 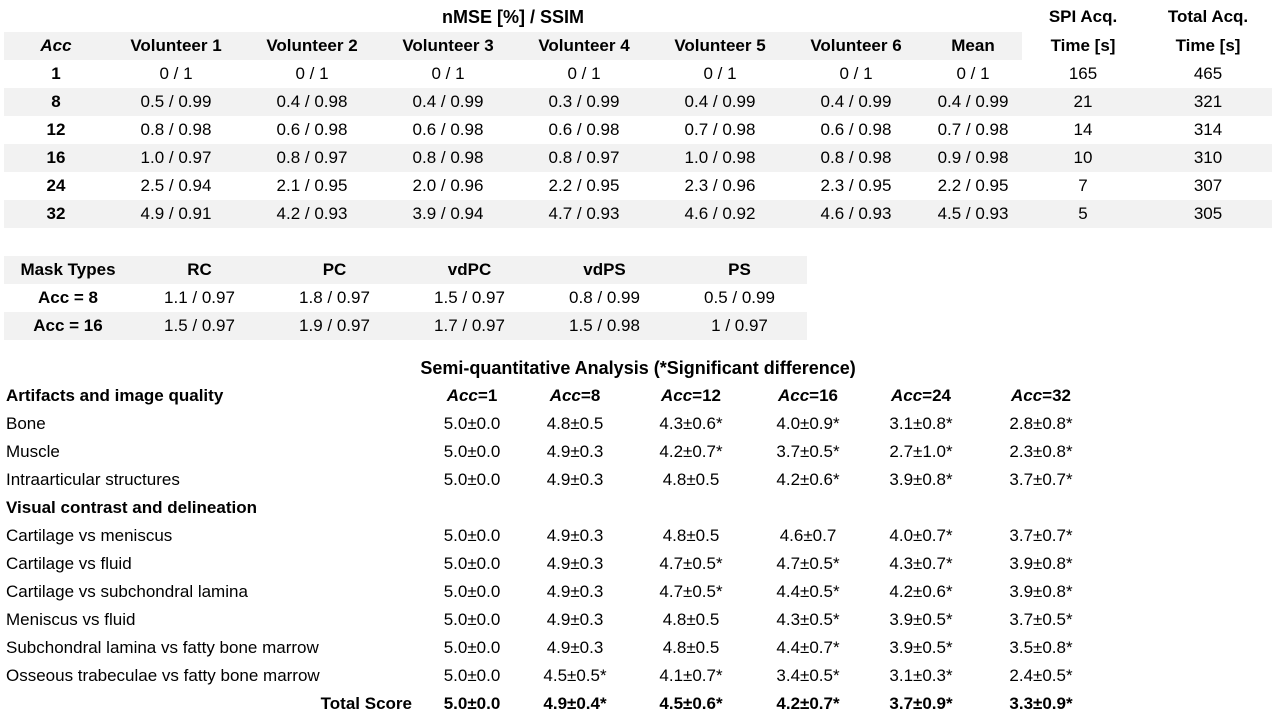 I want to click on table-cell: 4.4±0.7*, so click(x=808, y=647).